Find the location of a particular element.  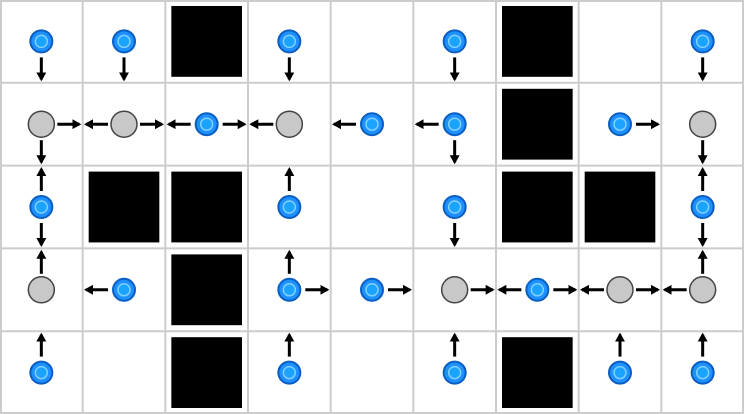

grid-cell-r2-c4 is located at coordinates (372, 207).